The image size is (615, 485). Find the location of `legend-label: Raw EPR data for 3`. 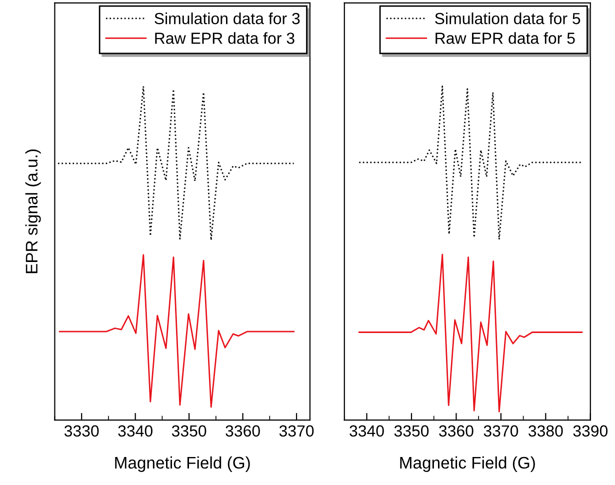

legend-label: Raw EPR data for 3 is located at coordinates (224, 38).